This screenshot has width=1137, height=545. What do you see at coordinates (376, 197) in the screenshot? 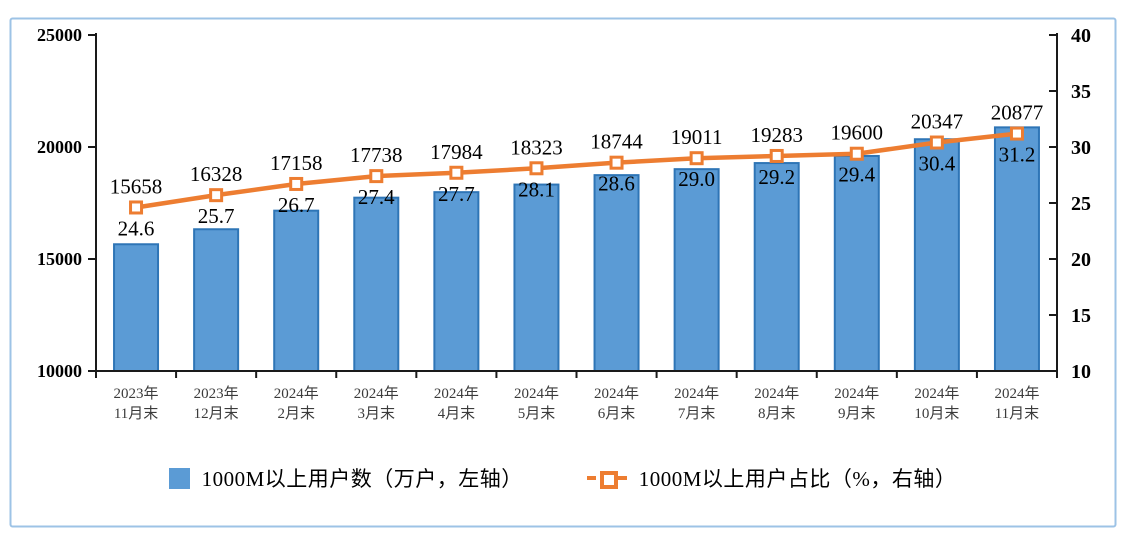
I see `ratio-value-label: 27.4` at bounding box center [376, 197].